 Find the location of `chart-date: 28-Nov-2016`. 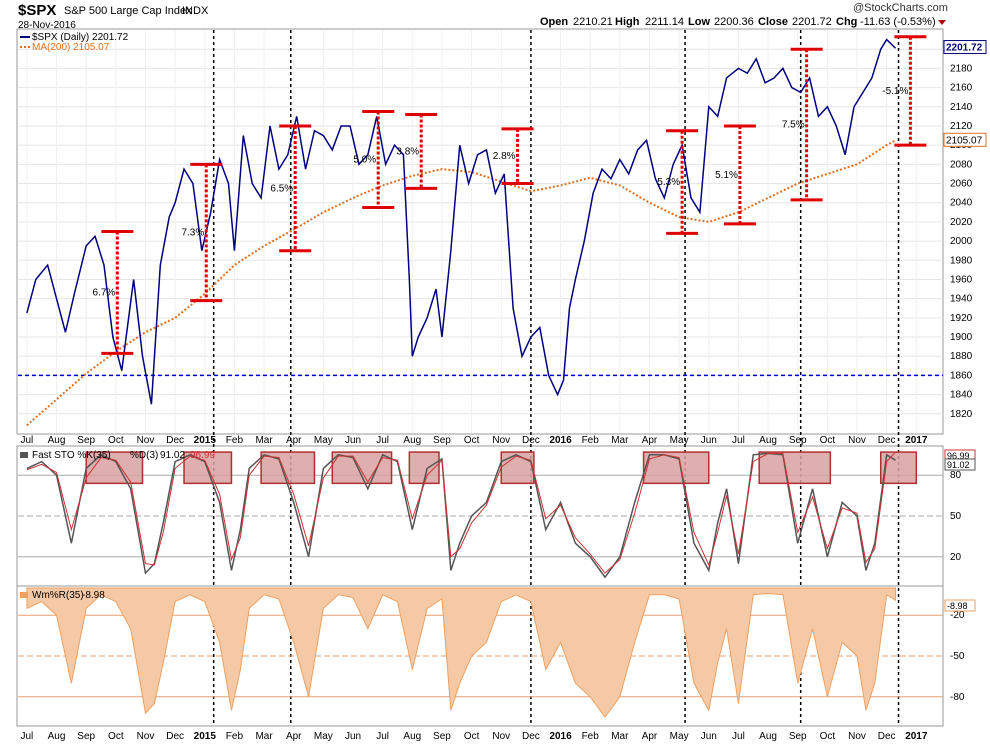

chart-date: 28-Nov-2016 is located at coordinates (47, 25).